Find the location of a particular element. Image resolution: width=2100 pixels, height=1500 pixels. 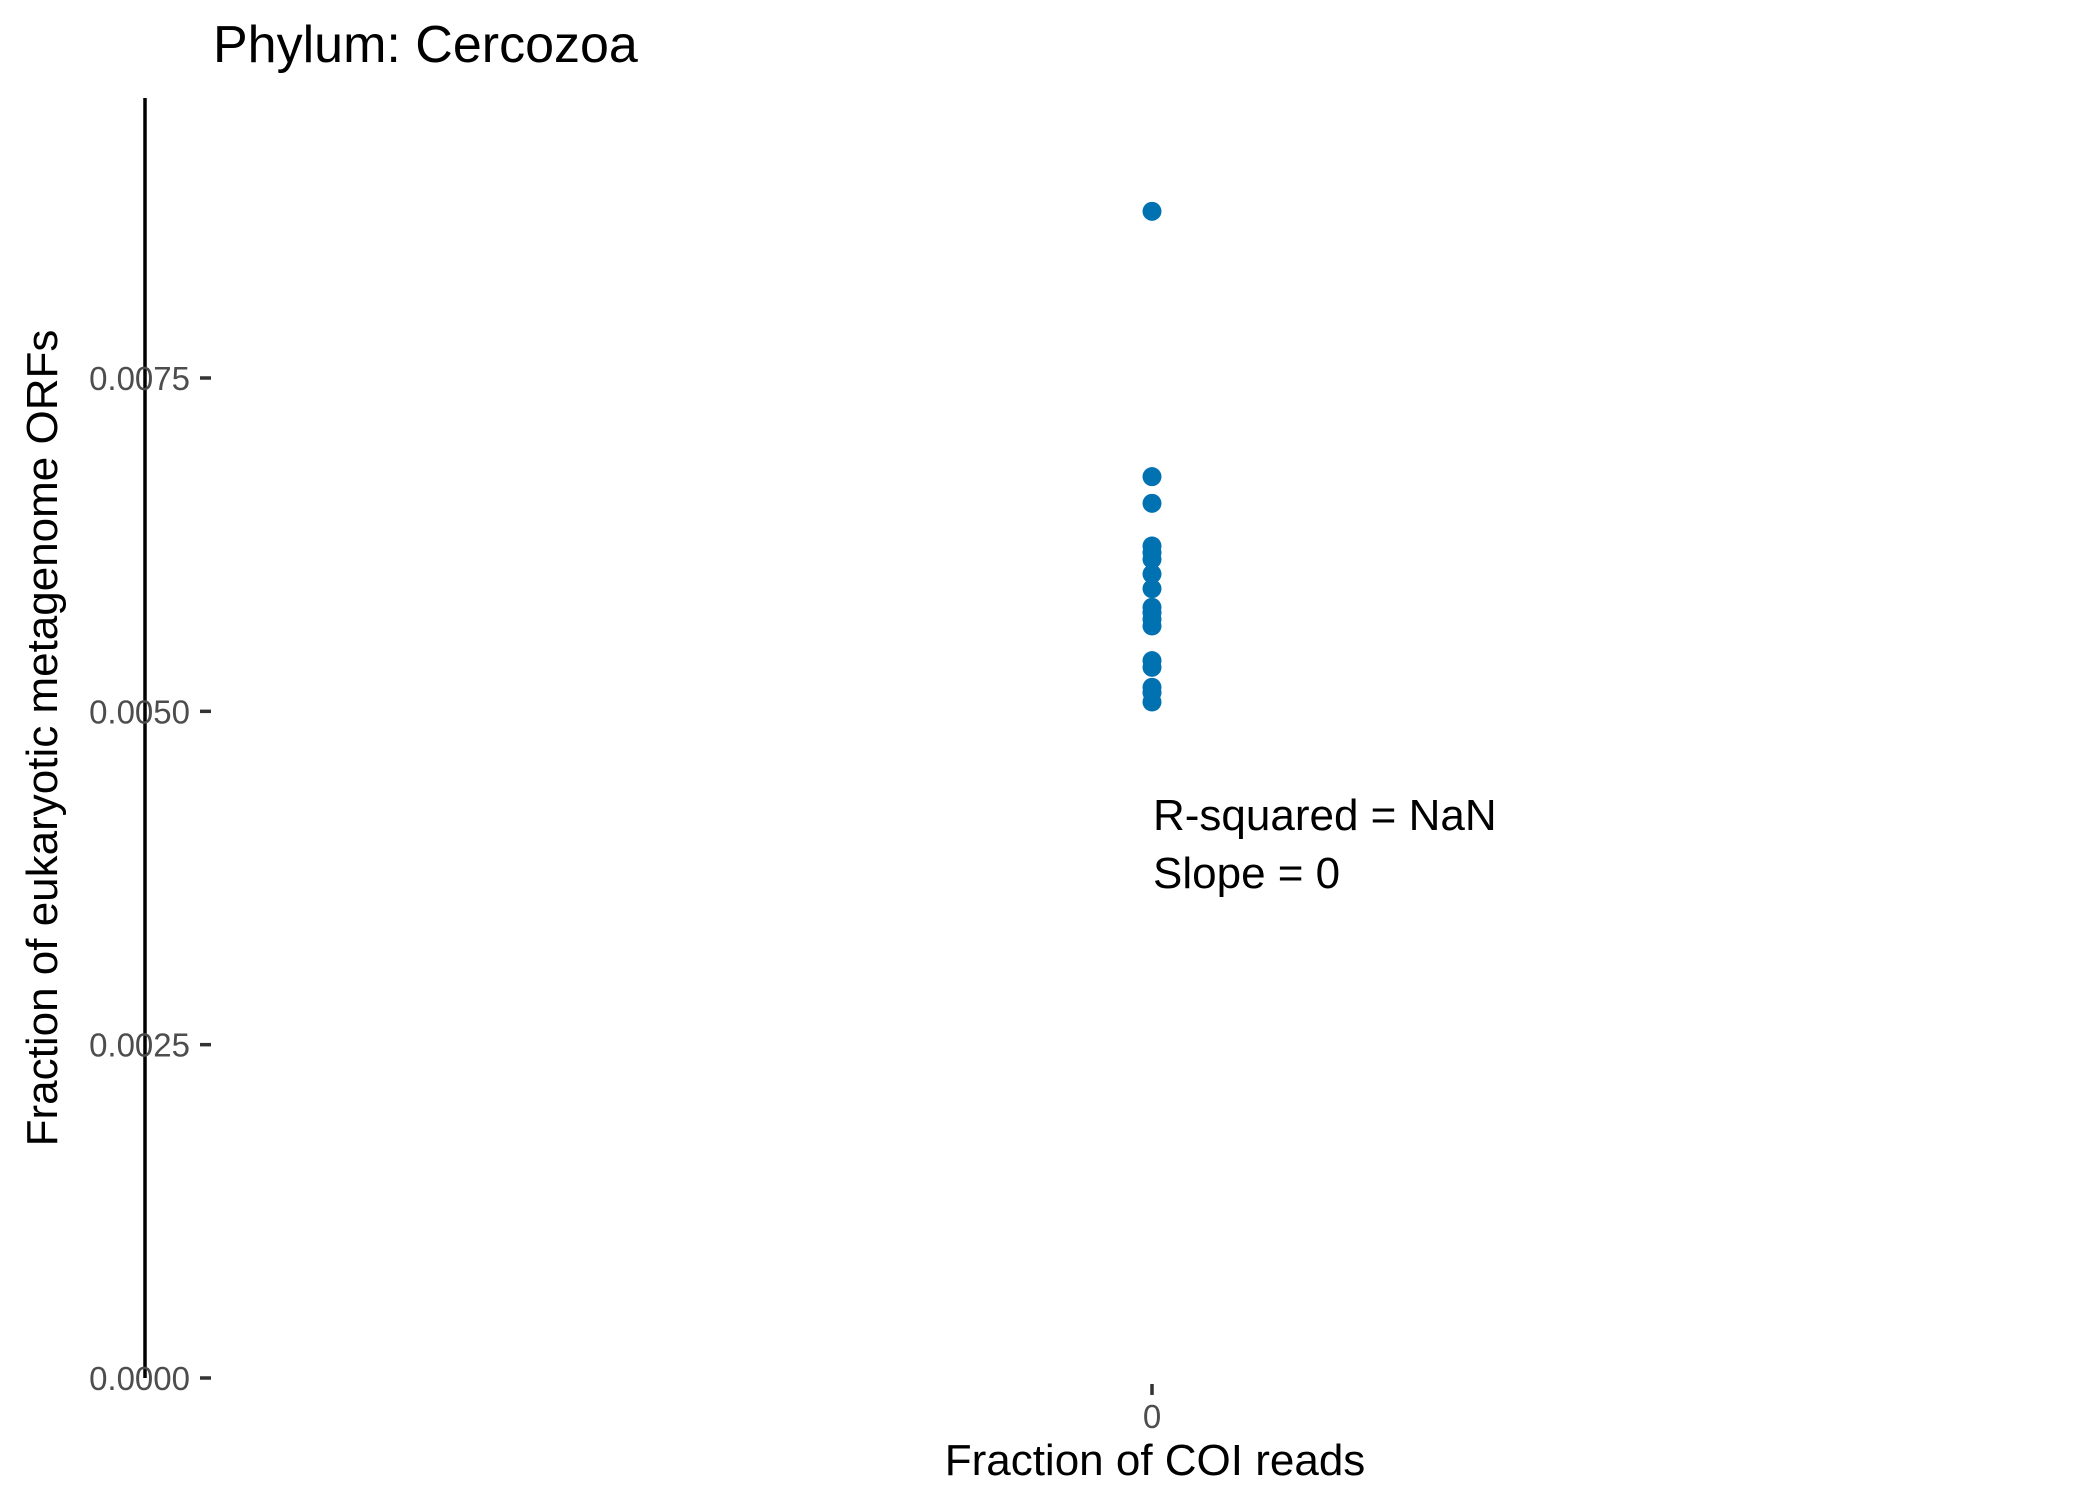

y-tick-label: 0.0025 is located at coordinates (139, 1045).